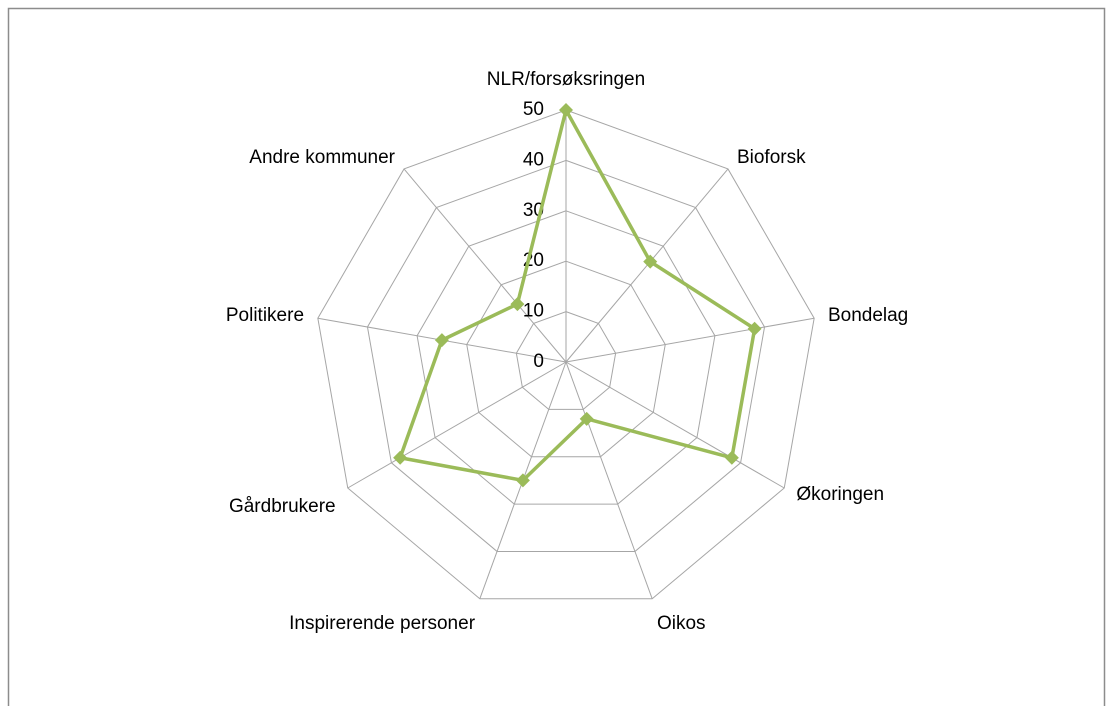 This screenshot has width=1113, height=711. Describe the element at coordinates (382, 623) in the screenshot. I see `category-label: Inspirerende personer` at that location.